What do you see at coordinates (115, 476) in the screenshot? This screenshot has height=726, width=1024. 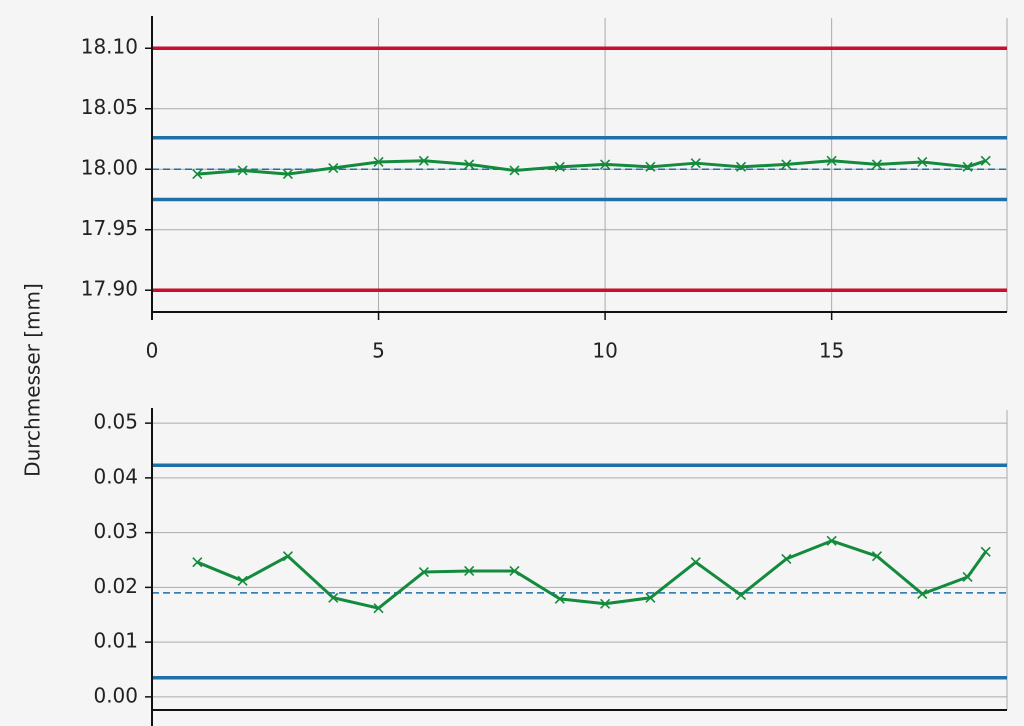 I see `y-tick-label: 0.04` at bounding box center [115, 476].